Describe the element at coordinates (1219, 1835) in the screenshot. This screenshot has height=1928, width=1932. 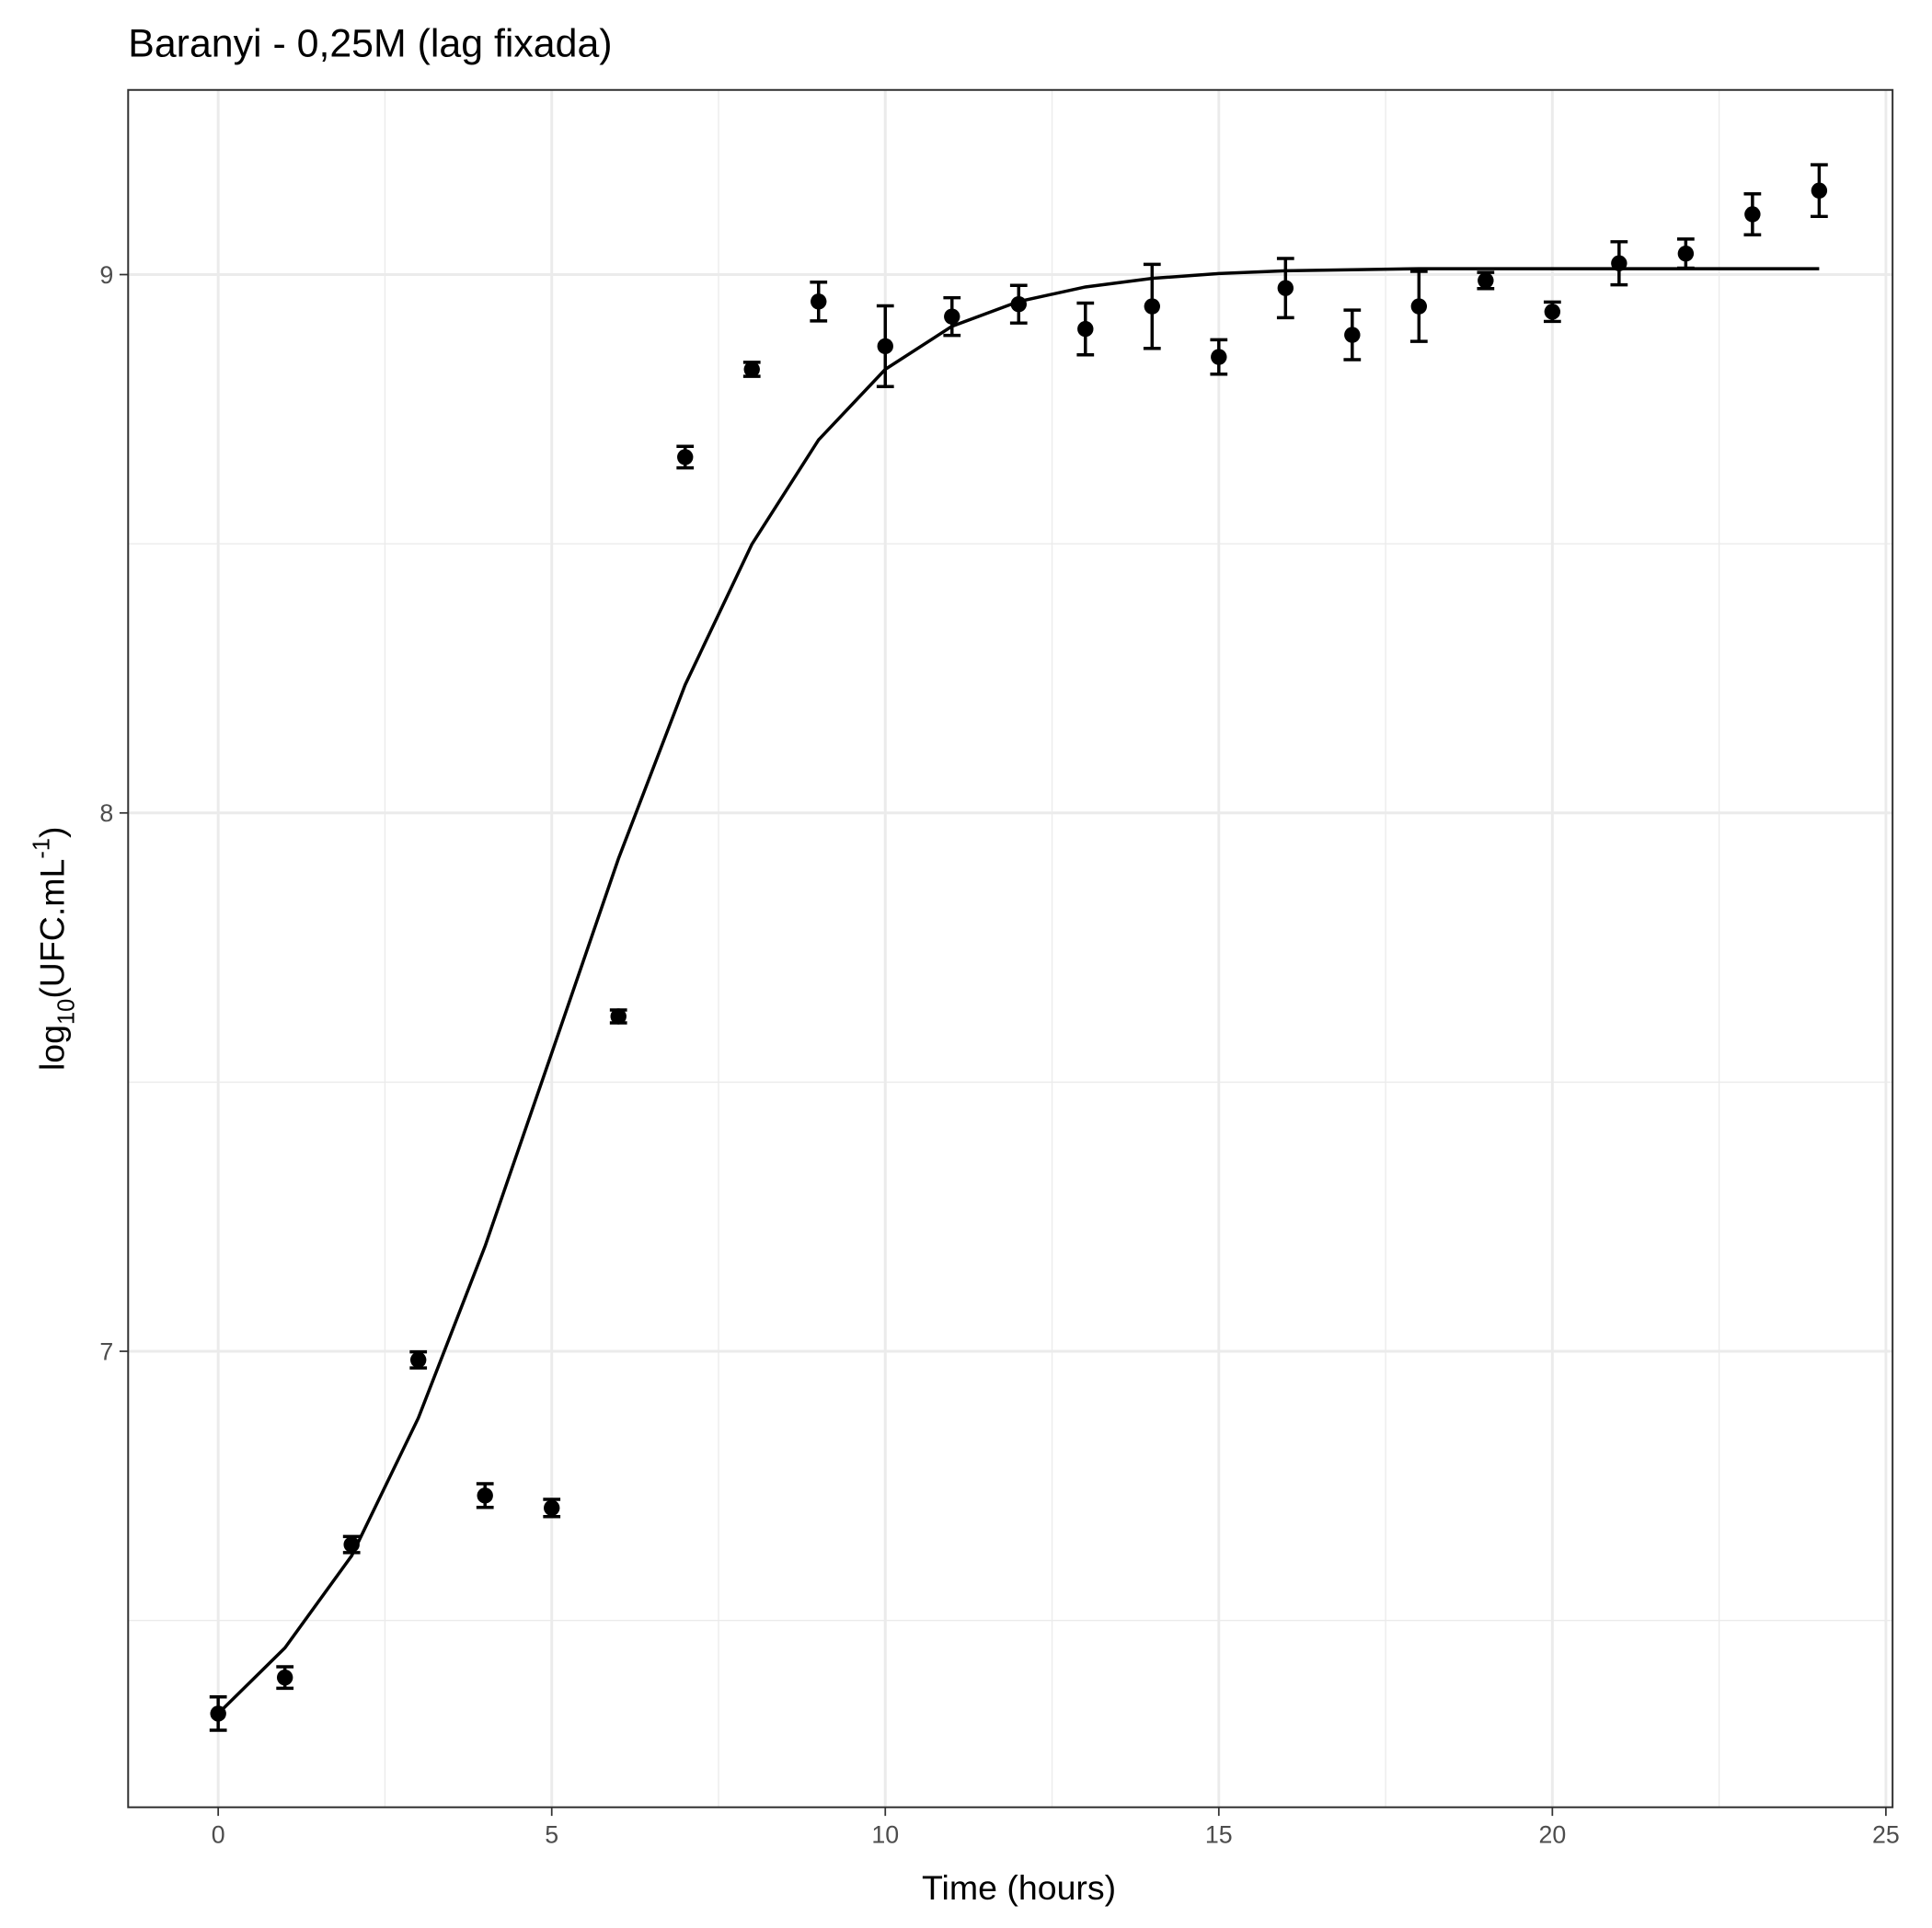
I see `x-tick-label: 15` at that location.